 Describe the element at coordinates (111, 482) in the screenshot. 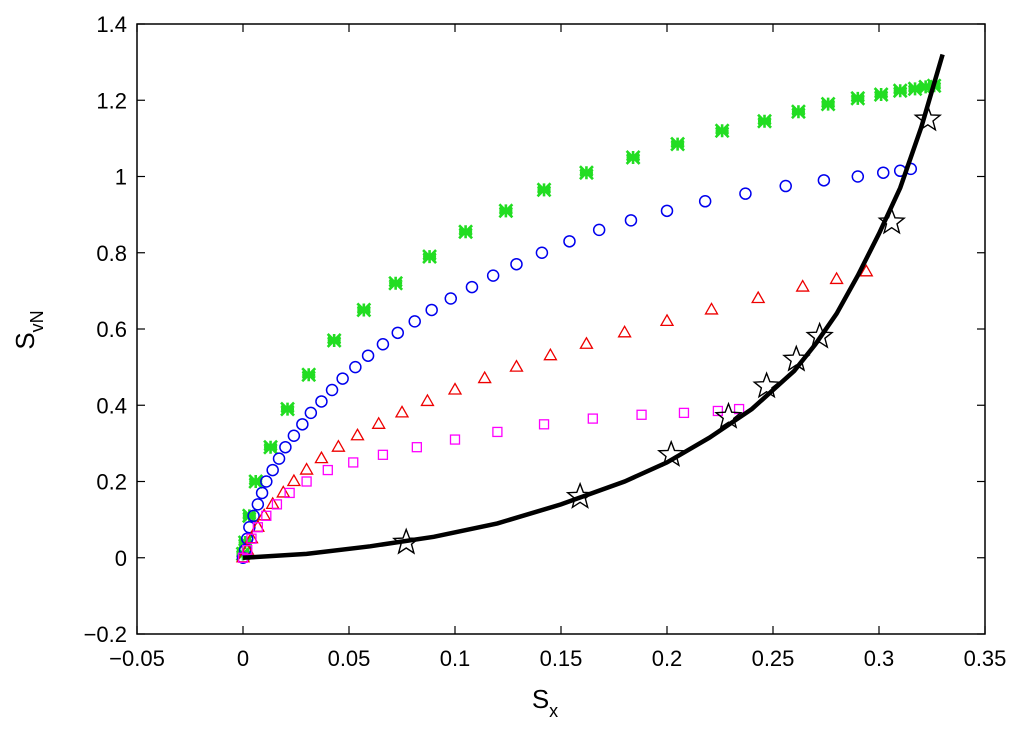

I see `y-tick-label: 0.2` at that location.